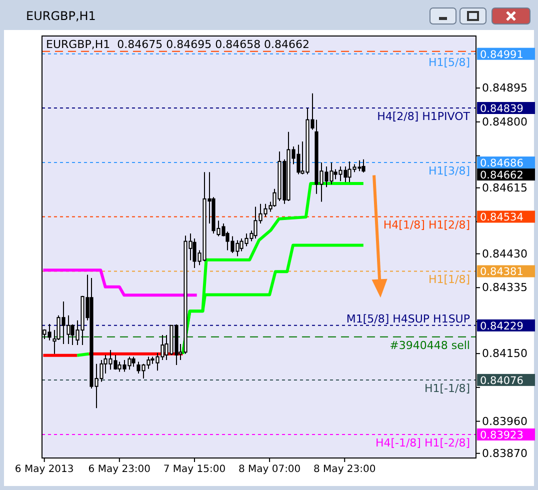  I want to click on y-tick-label: 0.83960, so click(505, 421).